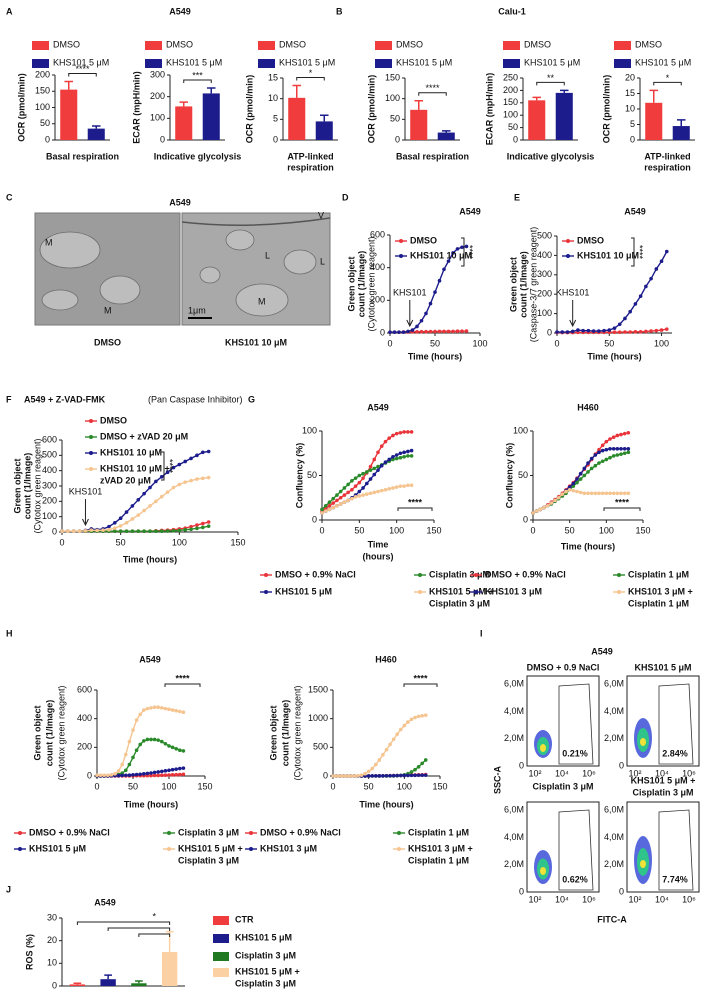 The height and width of the screenshot is (993, 707). I want to click on legend-label: KHS101 5 μM +, so click(210, 848).